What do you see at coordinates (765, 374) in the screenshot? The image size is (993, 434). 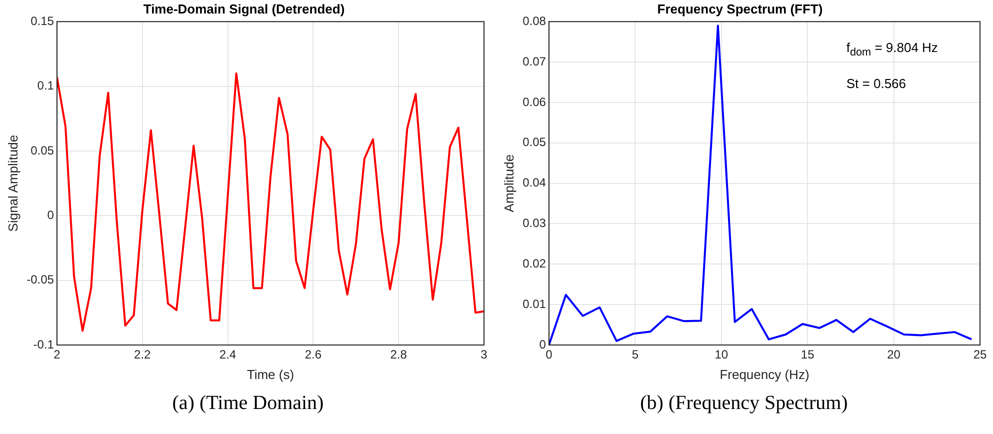 I see `x-axis-title: Frequency (Hz)` at bounding box center [765, 374].